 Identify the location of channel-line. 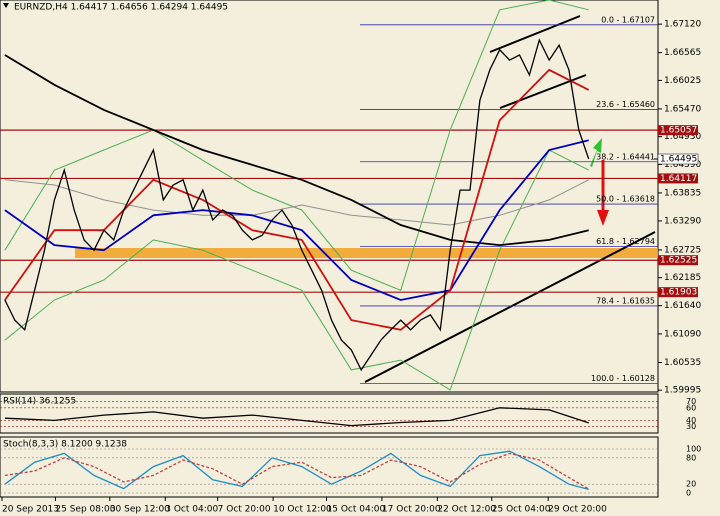
(535, 34).